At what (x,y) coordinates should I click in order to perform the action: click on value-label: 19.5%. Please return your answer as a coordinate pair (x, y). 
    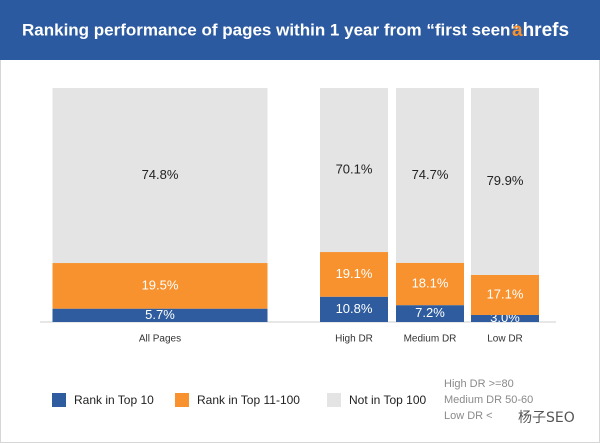
    Looking at the image, I should click on (160, 284).